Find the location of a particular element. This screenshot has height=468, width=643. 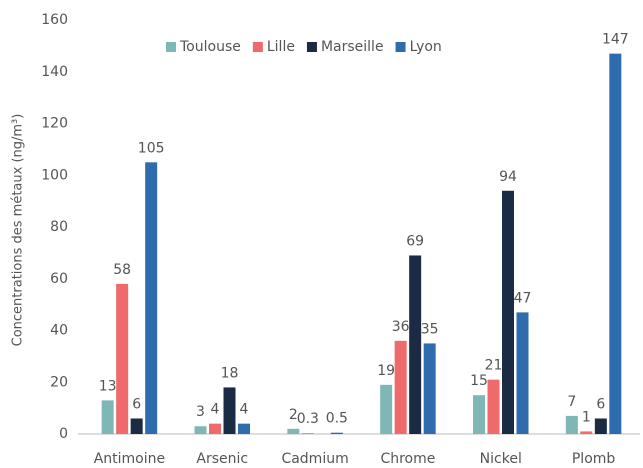

y-tick-label: 160 is located at coordinates (54, 20).